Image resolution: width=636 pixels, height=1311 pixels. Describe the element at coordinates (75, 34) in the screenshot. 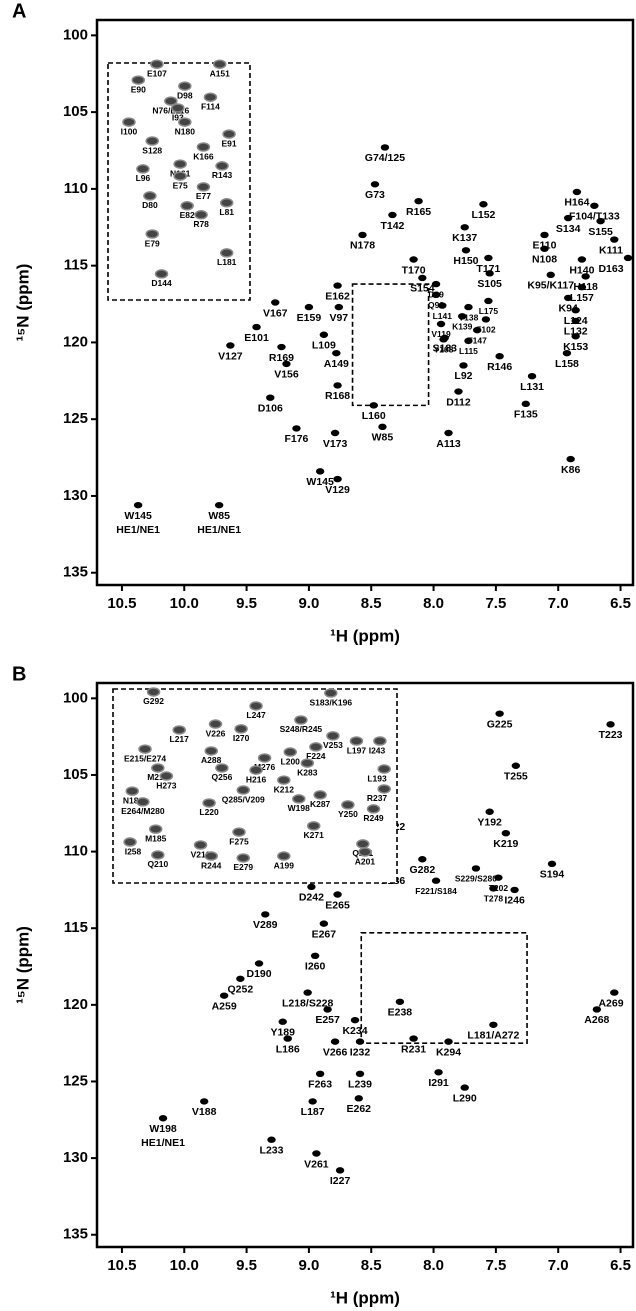

I see `y-tick-label: 100` at that location.